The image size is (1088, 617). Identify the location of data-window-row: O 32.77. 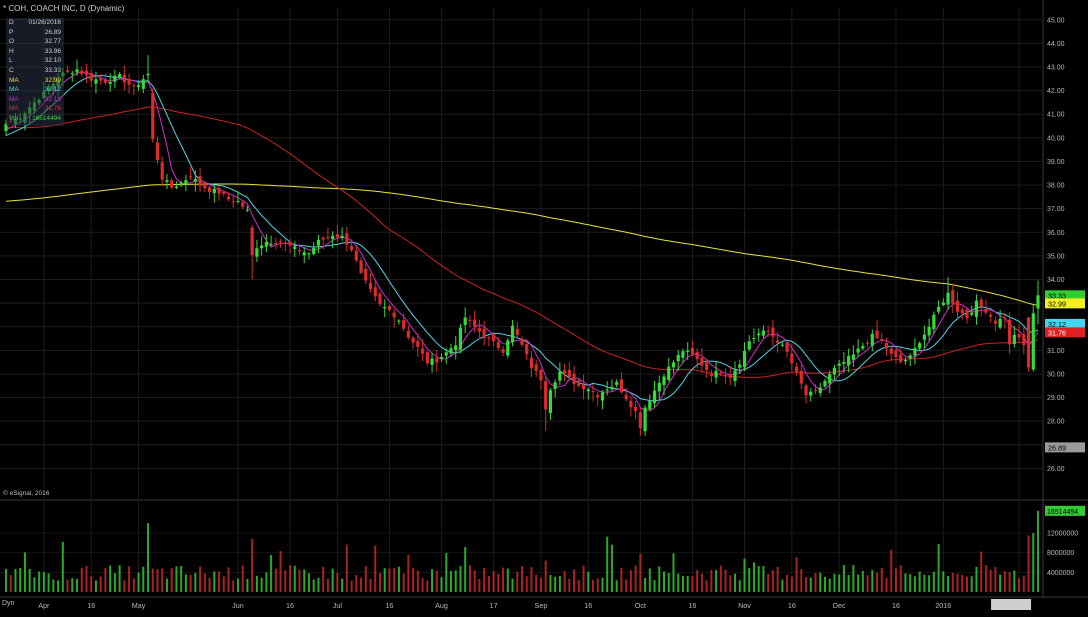
(35, 42).